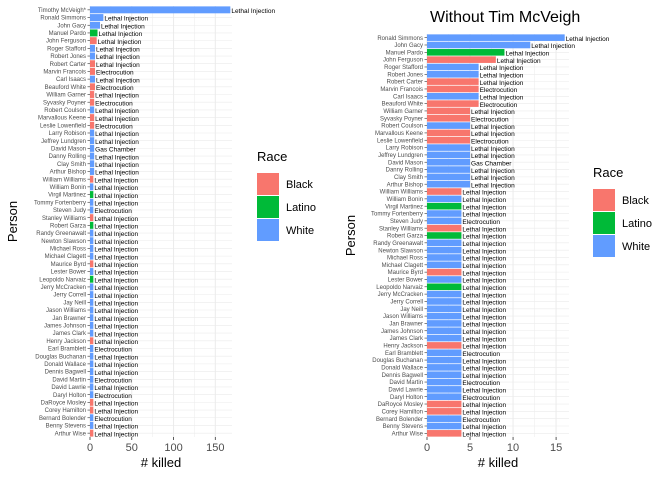 This screenshot has width=672, height=480. I want to click on y-tick-label: Jason Williams, so click(66, 311).